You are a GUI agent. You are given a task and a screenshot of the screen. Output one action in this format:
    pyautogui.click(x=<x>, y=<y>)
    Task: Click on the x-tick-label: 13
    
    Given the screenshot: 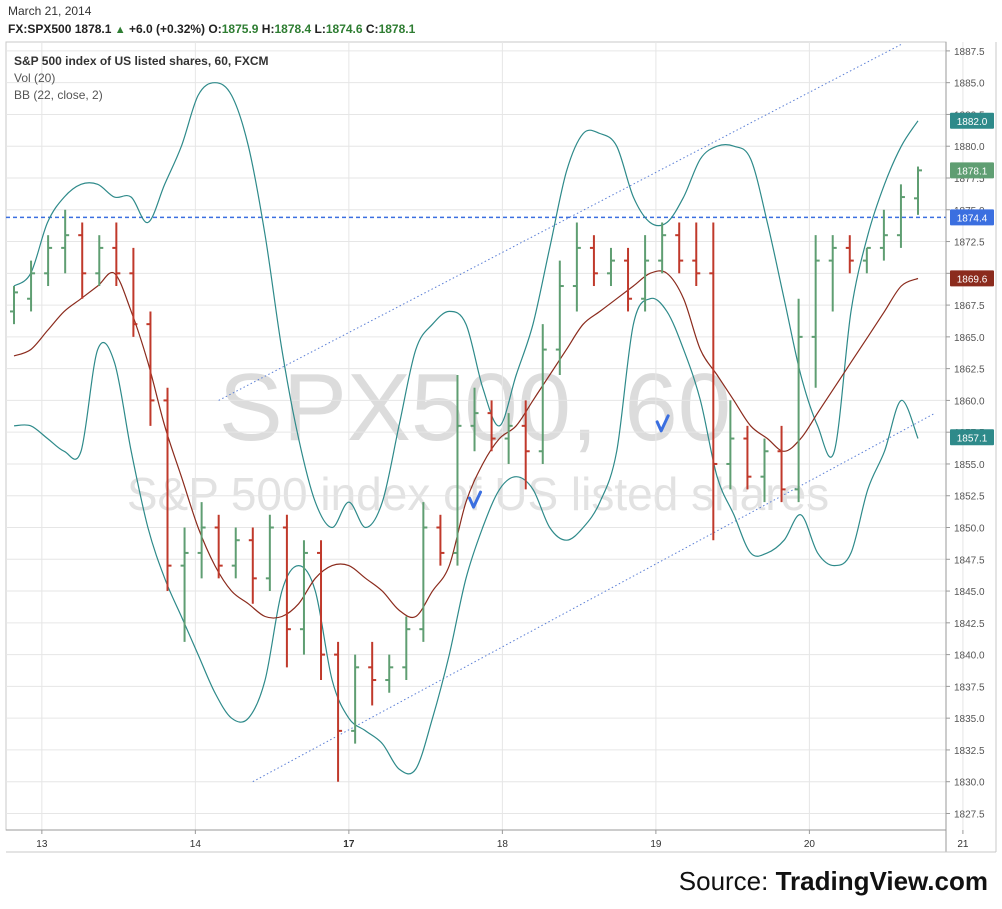 What is the action you would take?
    pyautogui.click(x=42, y=844)
    